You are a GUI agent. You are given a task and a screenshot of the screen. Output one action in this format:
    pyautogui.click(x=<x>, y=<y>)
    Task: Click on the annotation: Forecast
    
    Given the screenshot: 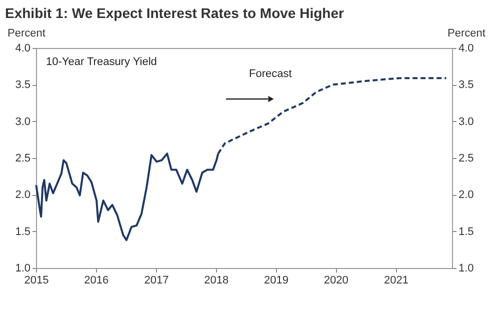 What is the action you would take?
    pyautogui.click(x=270, y=74)
    